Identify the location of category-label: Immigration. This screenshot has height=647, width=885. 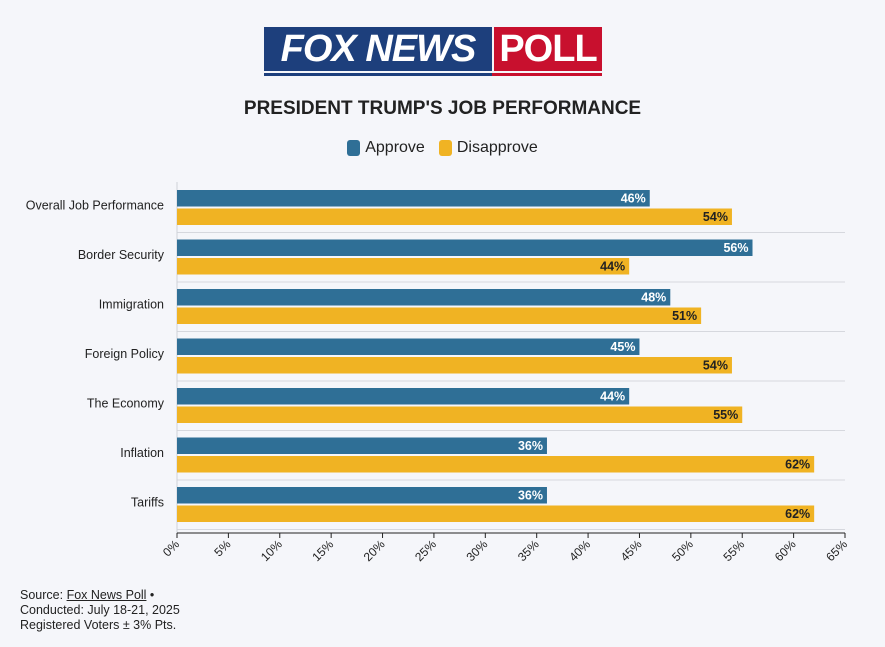
(131, 305).